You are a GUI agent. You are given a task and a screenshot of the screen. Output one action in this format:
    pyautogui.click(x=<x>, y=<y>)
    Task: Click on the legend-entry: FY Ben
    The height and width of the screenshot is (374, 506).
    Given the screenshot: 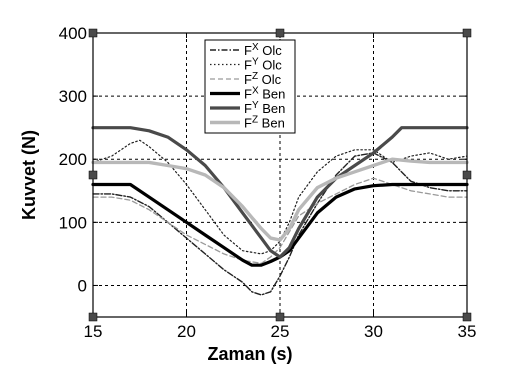 What is the action you would take?
    pyautogui.click(x=264, y=108)
    